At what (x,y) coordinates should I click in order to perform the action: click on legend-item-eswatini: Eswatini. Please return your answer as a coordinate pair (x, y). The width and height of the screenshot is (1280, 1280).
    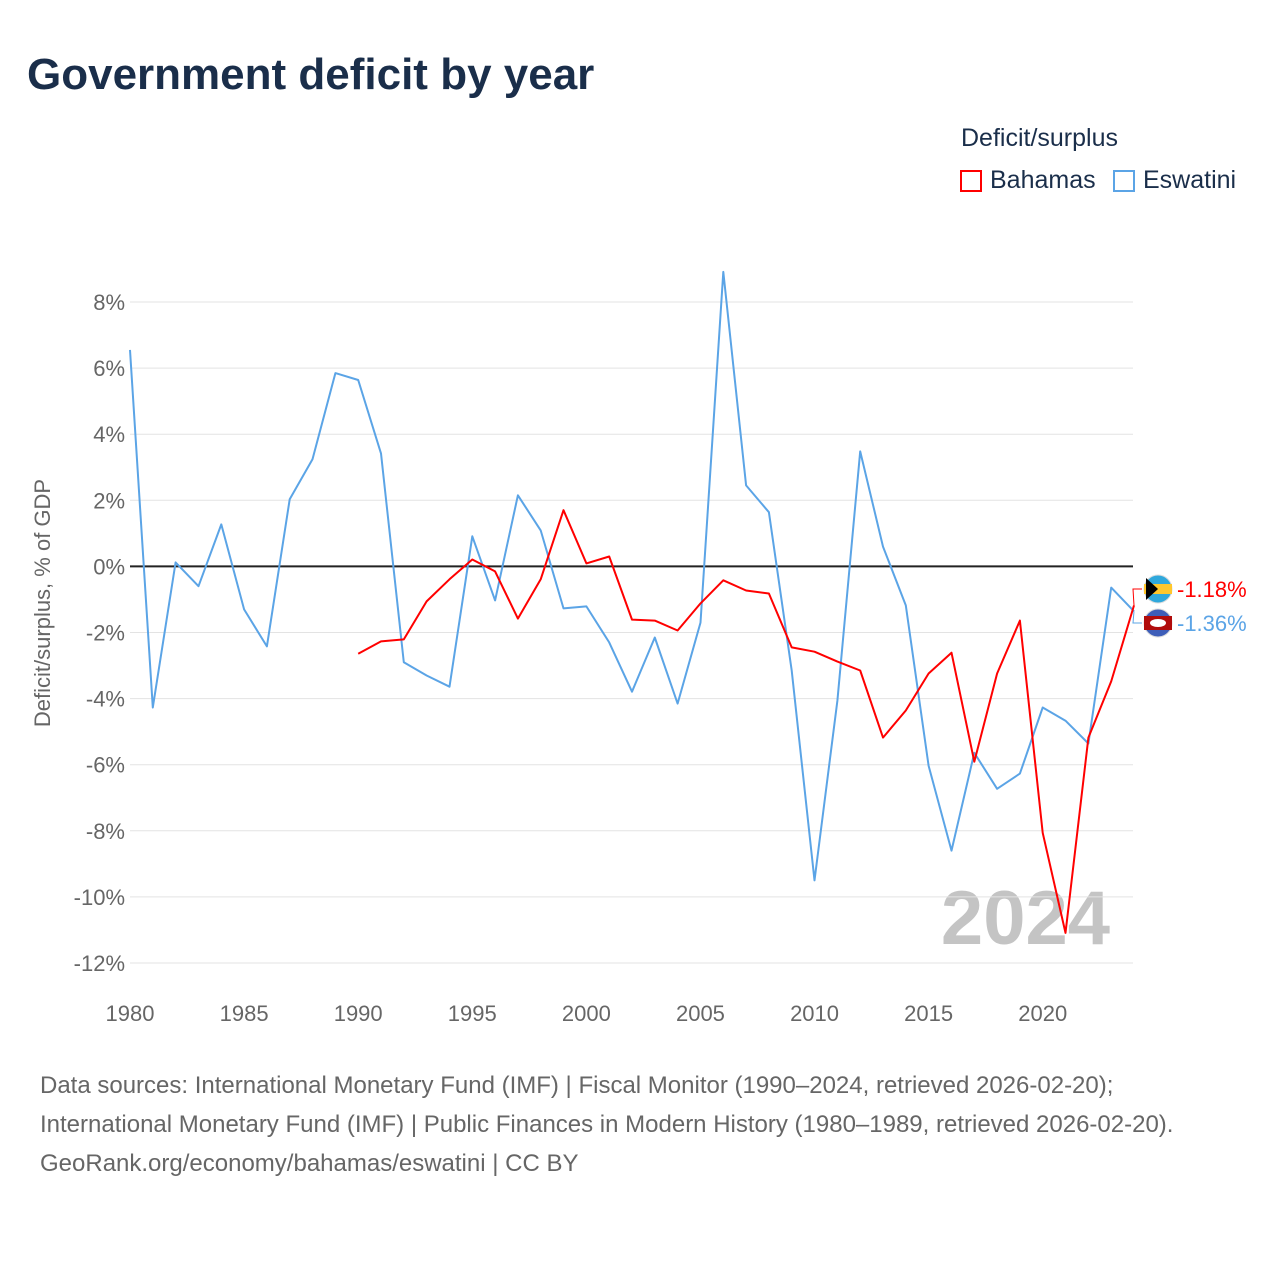
    Looking at the image, I should click on (1174, 180).